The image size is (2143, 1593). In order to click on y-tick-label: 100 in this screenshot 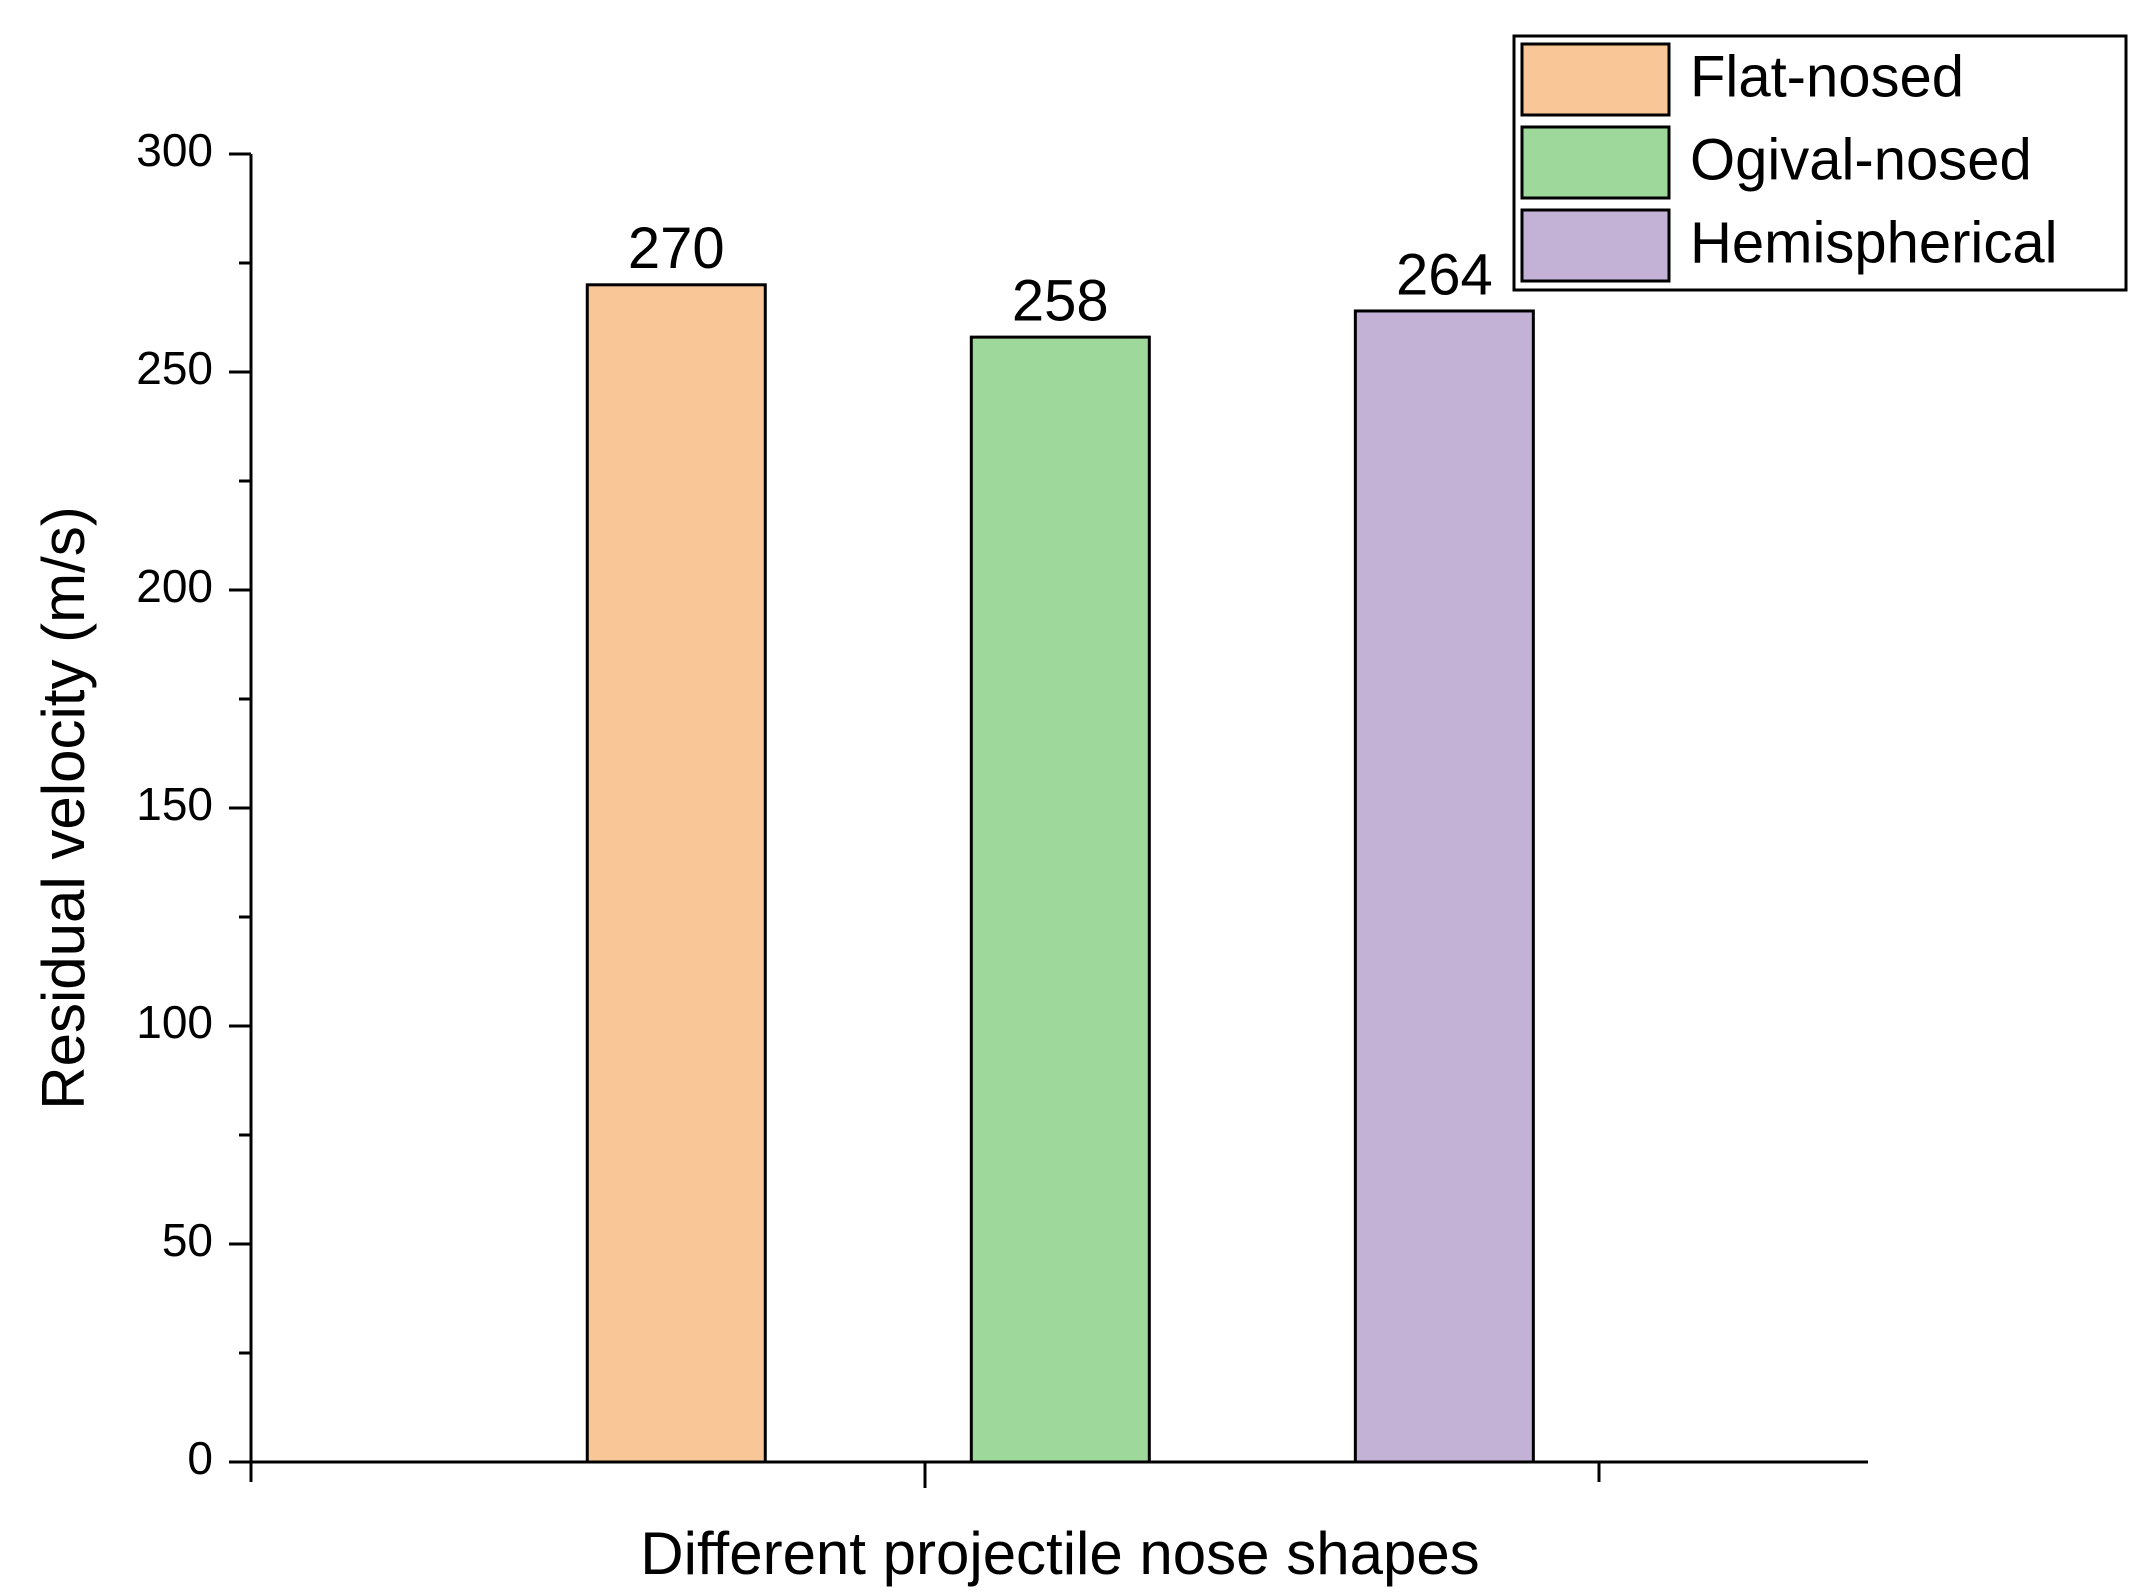, I will do `click(174, 1022)`.